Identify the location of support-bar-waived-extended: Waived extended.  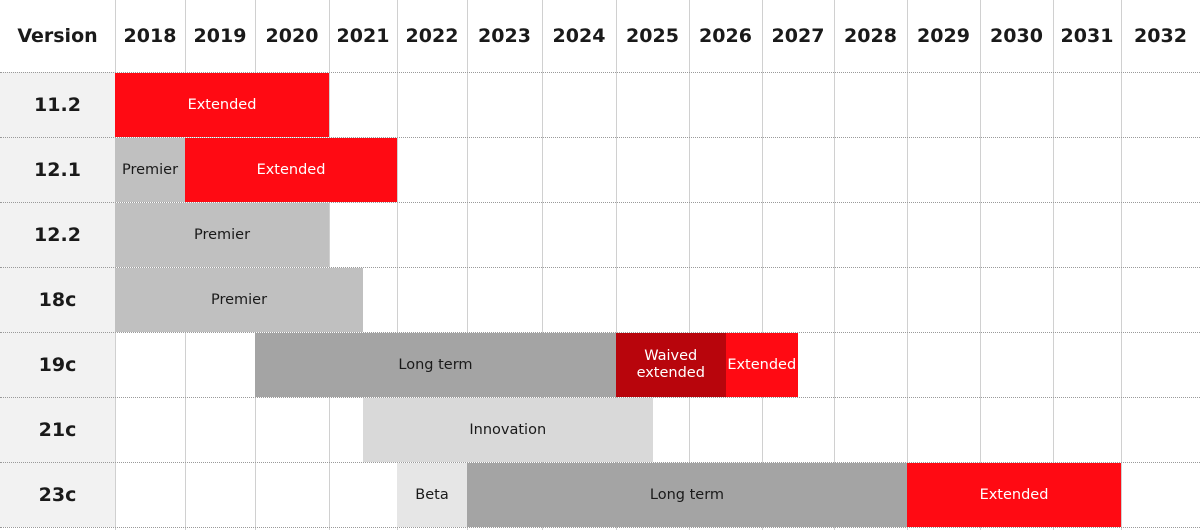
(671, 365).